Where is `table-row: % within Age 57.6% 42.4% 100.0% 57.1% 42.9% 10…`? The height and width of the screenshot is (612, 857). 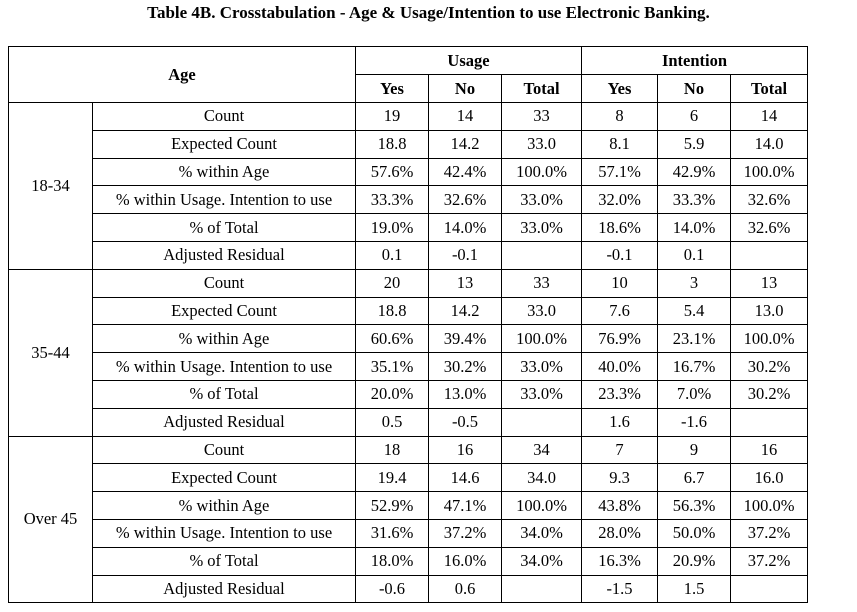 table-row: % within Age 57.6% 42.4% 100.0% 57.1% 42.9% 10… is located at coordinates (408, 172).